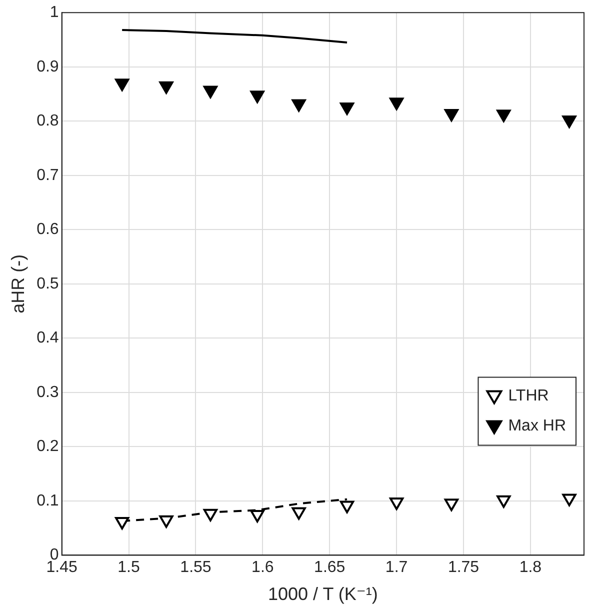 This screenshot has height=612, width=594. I want to click on y-tick-label: 0.6, so click(47, 229).